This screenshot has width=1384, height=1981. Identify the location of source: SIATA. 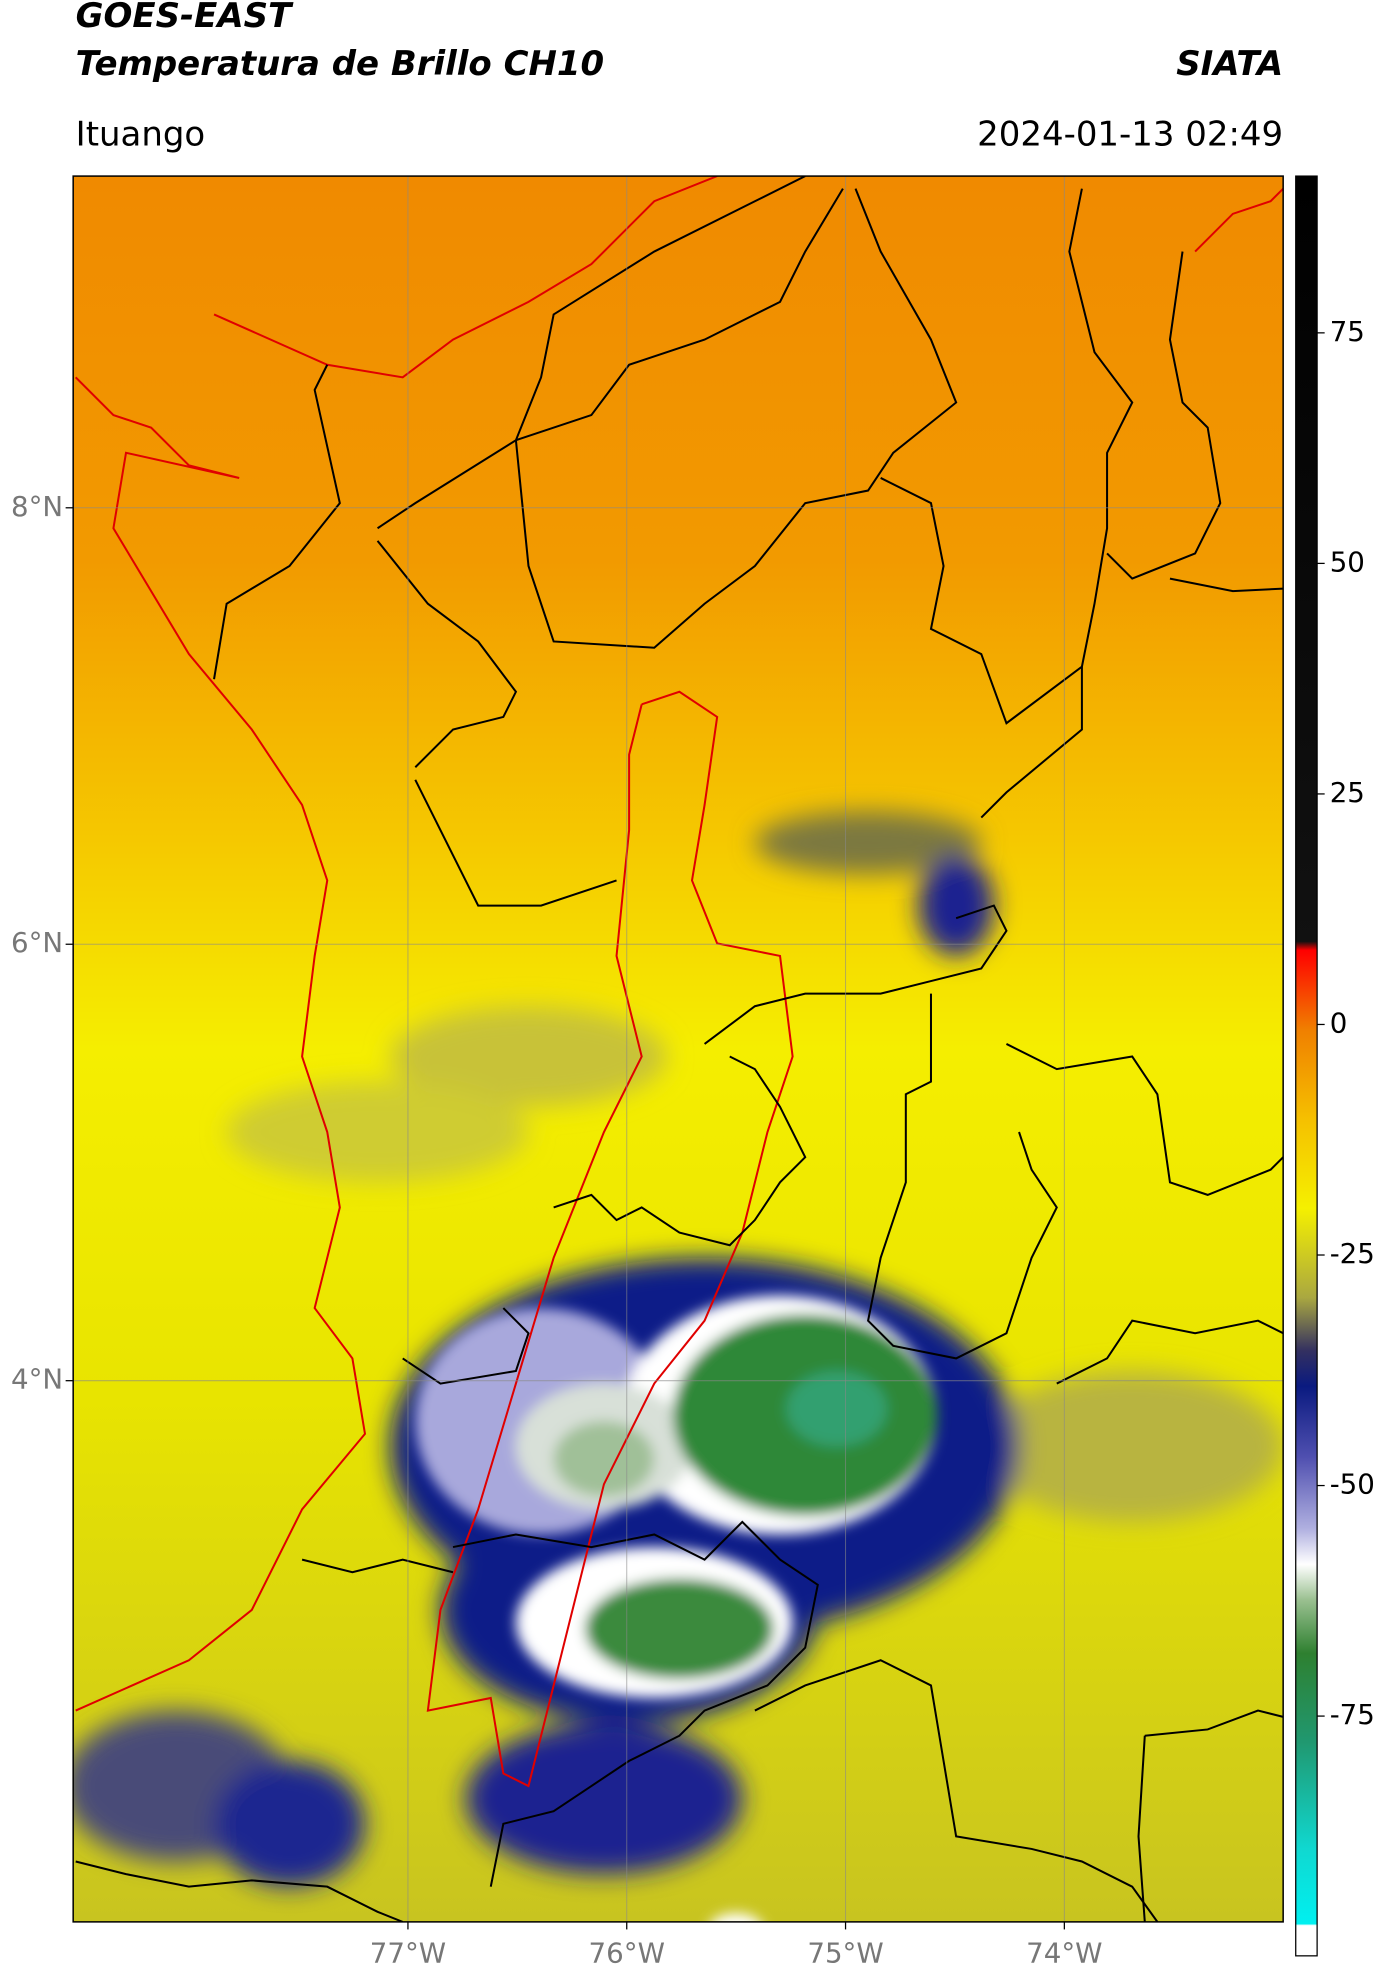
(1229, 64).